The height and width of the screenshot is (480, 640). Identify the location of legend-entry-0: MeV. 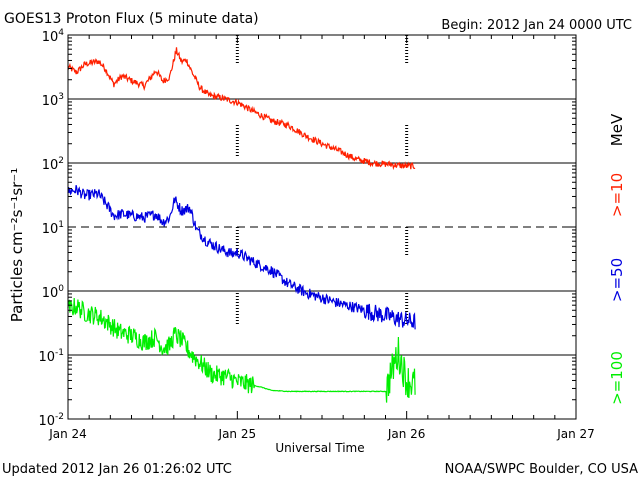
(617, 129).